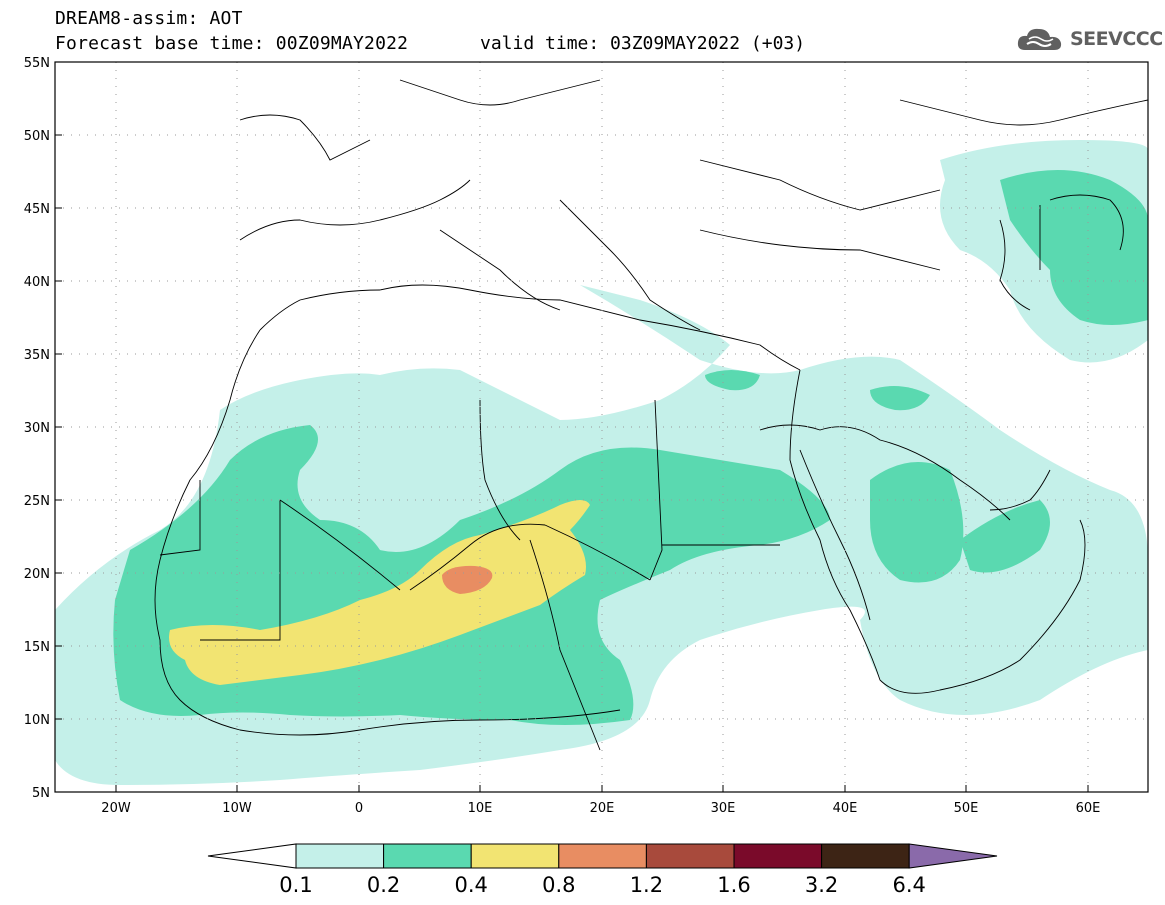 The width and height of the screenshot is (1165, 905). What do you see at coordinates (37, 355) in the screenshot?
I see `lat-label: 35N` at bounding box center [37, 355].